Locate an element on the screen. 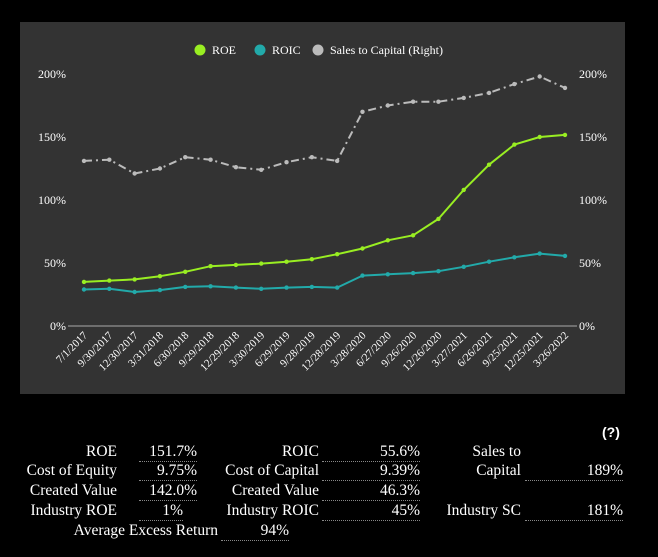  y-right-tick-label: 200% is located at coordinates (593, 74).